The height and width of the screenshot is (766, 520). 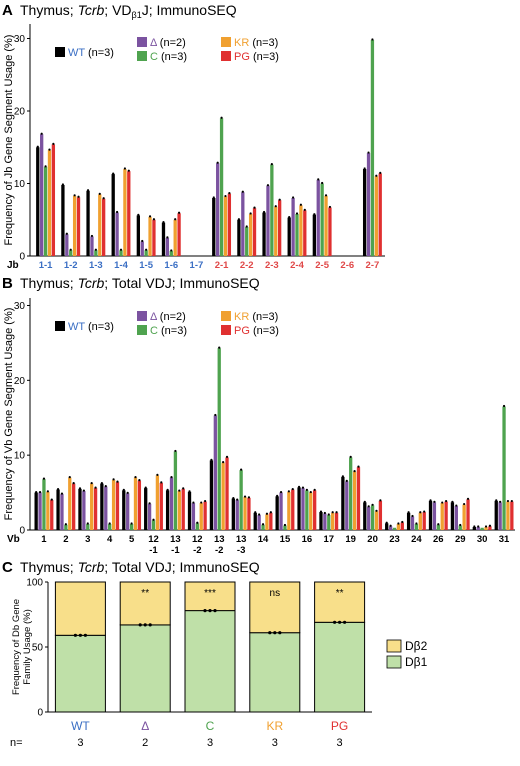 I want to click on legend-entry: PG (n=3), so click(x=256, y=331).